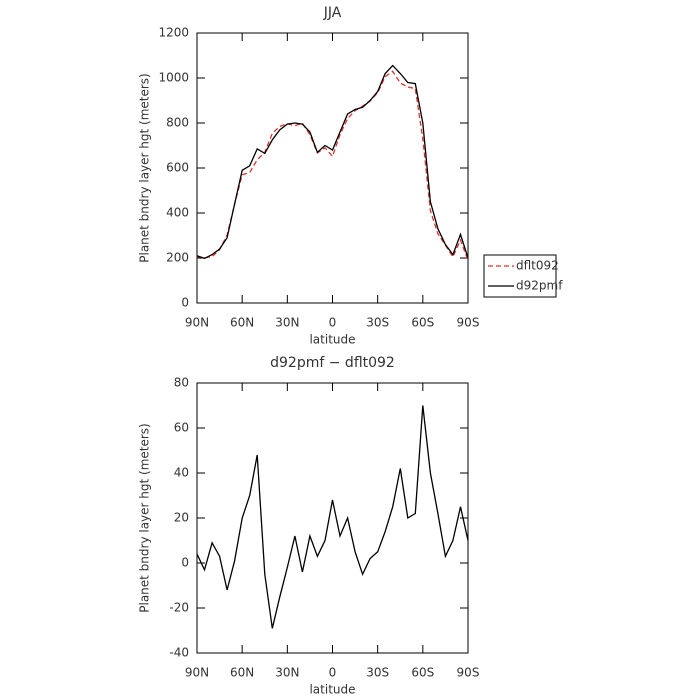 The width and height of the screenshot is (700, 700). Describe the element at coordinates (177, 258) in the screenshot. I see `y-tick-label: 200` at that location.